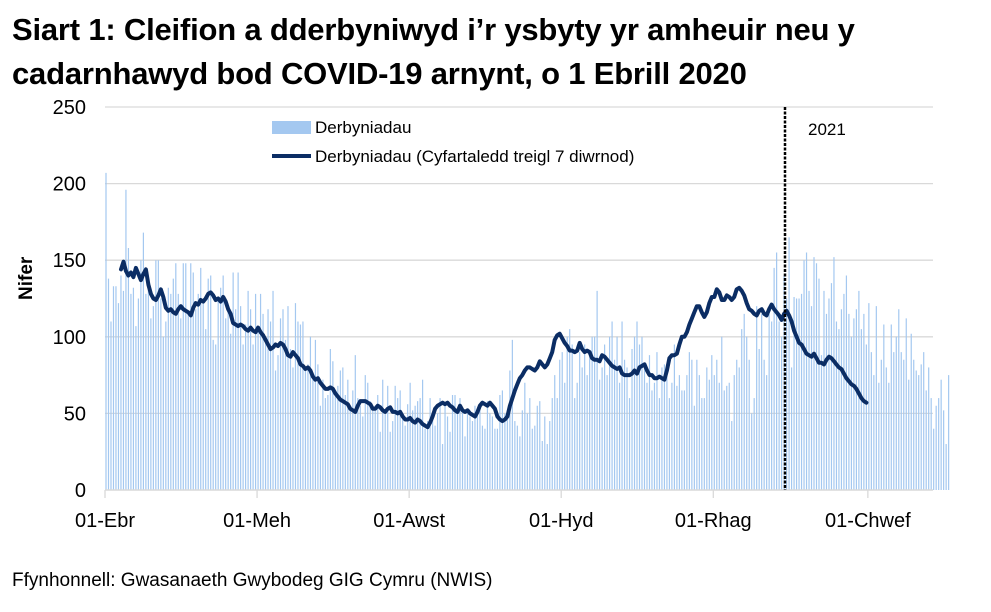 This screenshot has width=991, height=612. I want to click on legend-bar-swatch, so click(291, 127).